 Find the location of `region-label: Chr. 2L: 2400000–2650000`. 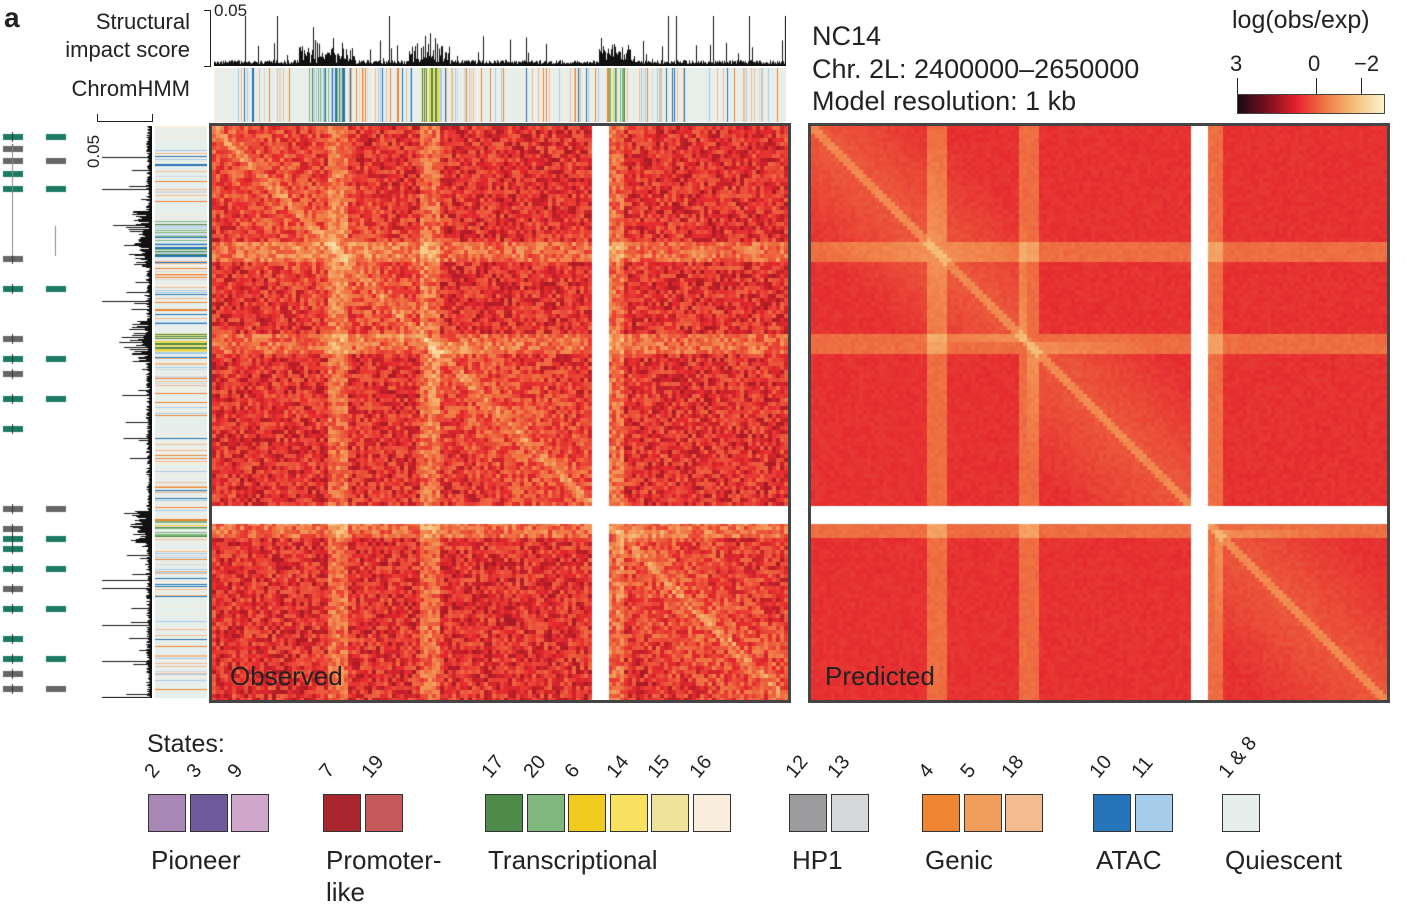

region-label: Chr. 2L: 2400000–2650000 is located at coordinates (976, 68).